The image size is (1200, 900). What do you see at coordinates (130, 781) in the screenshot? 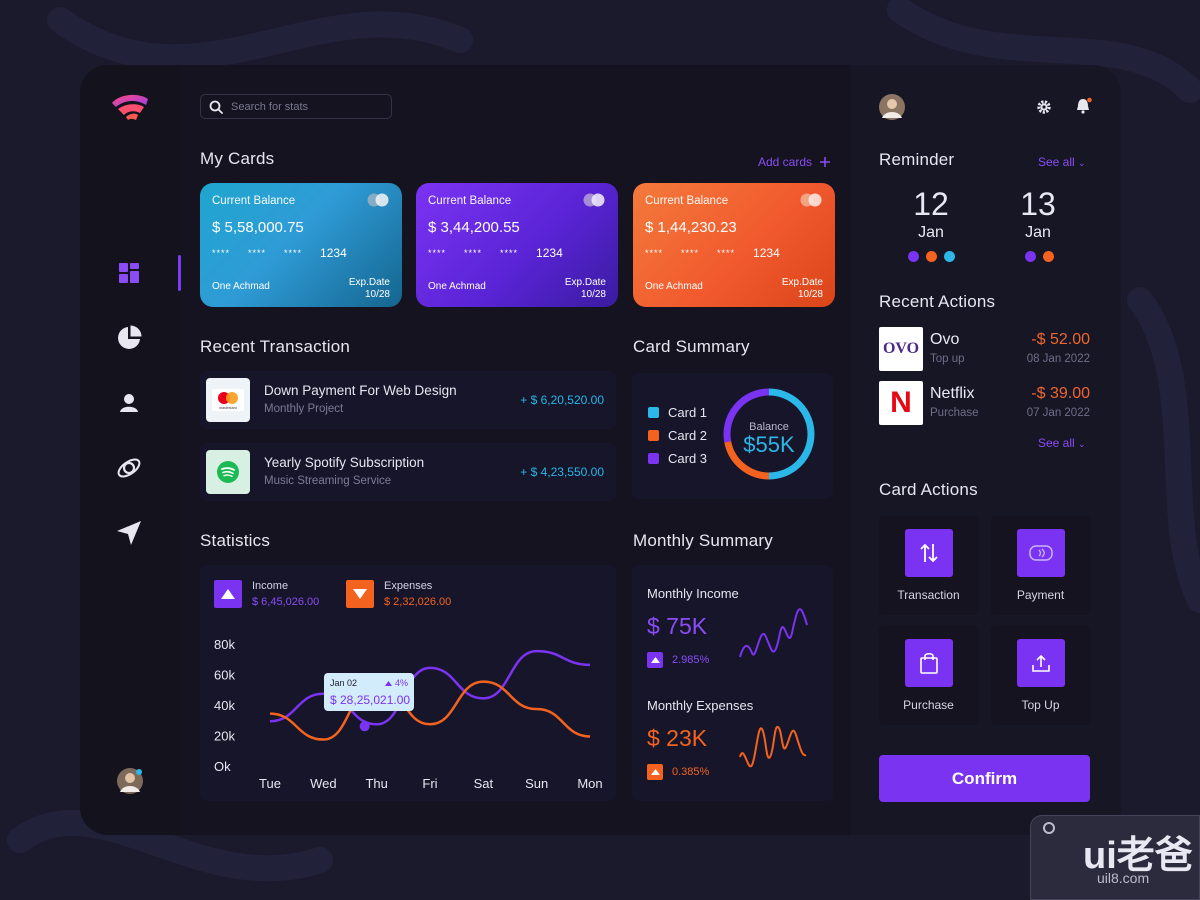
I see `avatar` at bounding box center [130, 781].